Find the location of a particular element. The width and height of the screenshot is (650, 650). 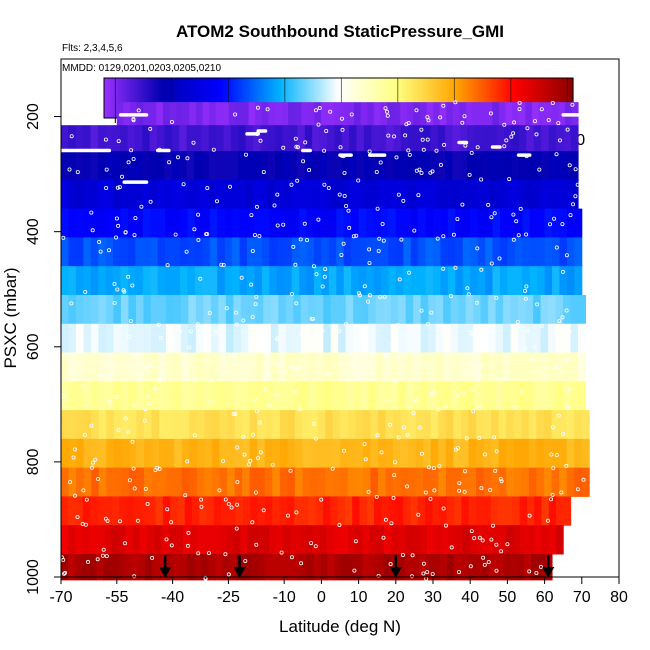

x-tick-label: 0 is located at coordinates (321, 597).